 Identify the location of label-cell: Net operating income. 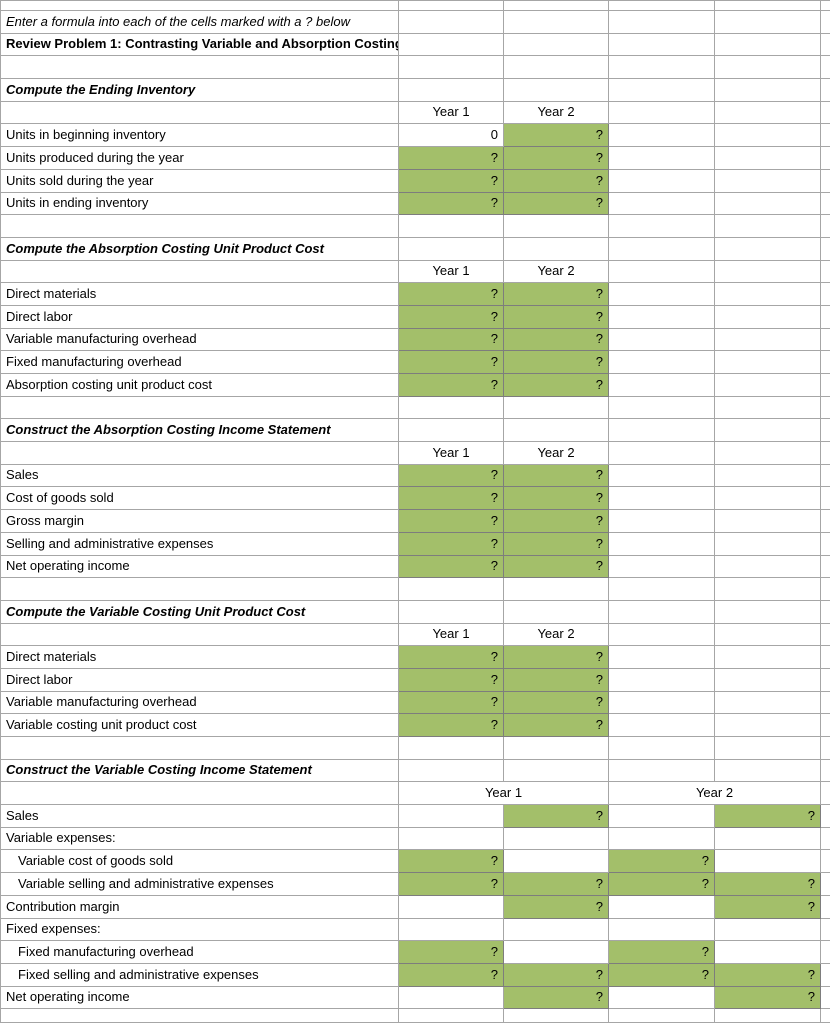
(199, 997).